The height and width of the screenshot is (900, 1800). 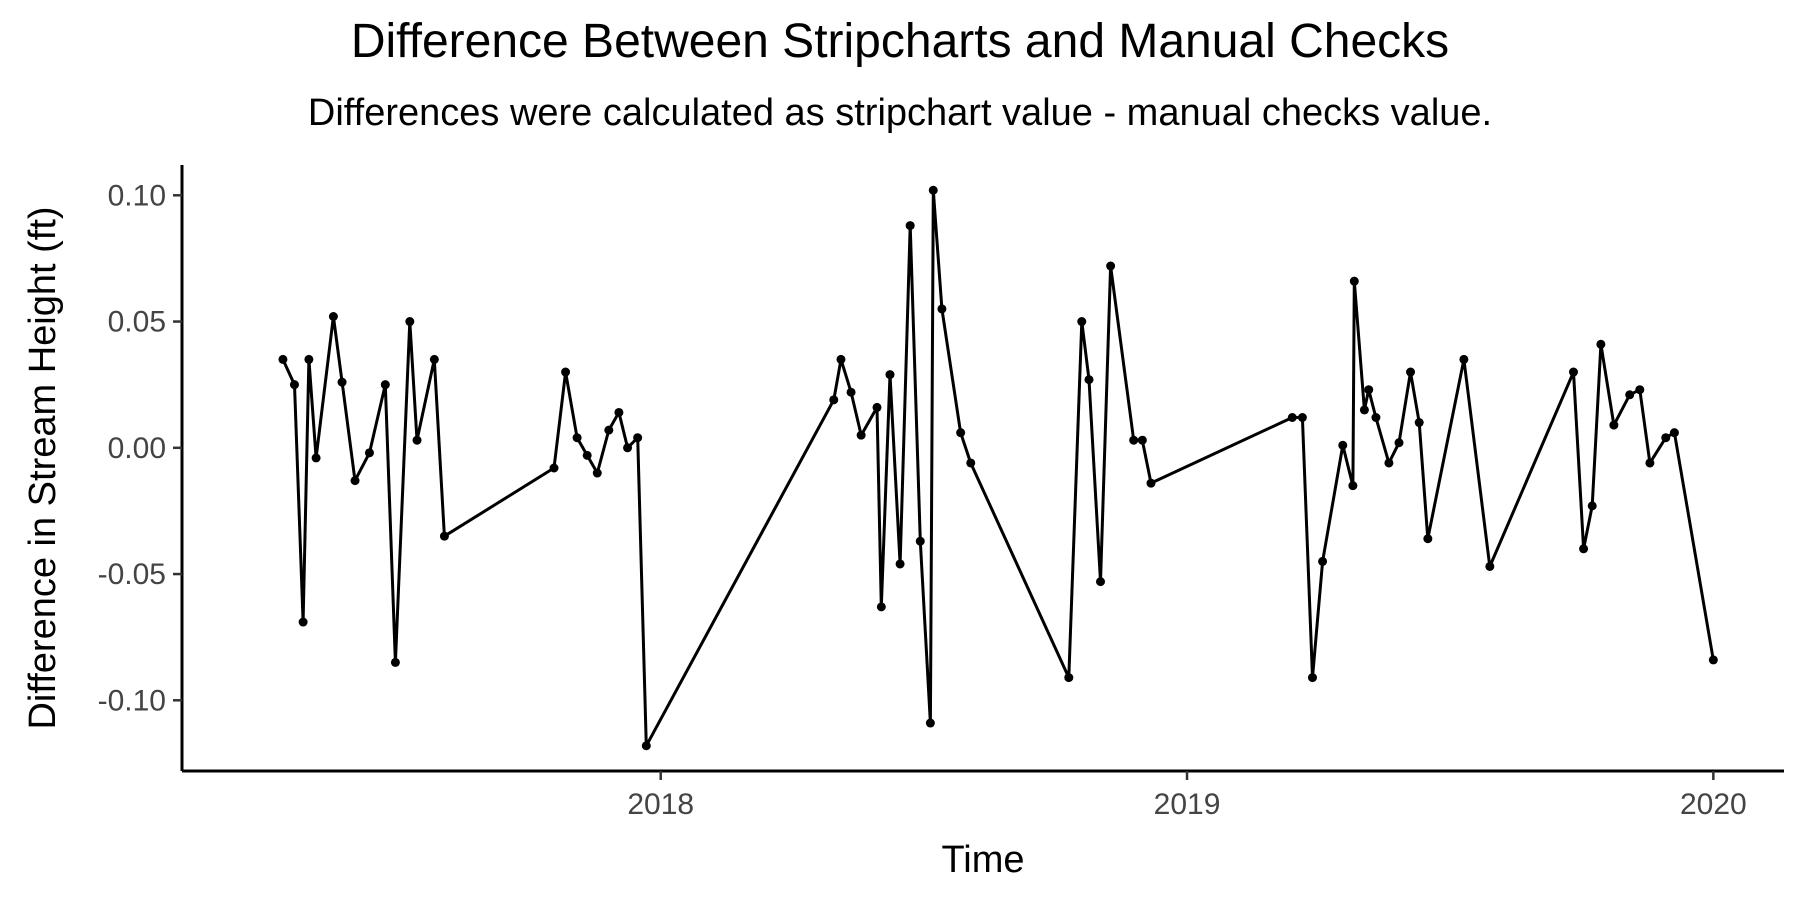 What do you see at coordinates (137, 448) in the screenshot?
I see `y-tick-label: 0.00` at bounding box center [137, 448].